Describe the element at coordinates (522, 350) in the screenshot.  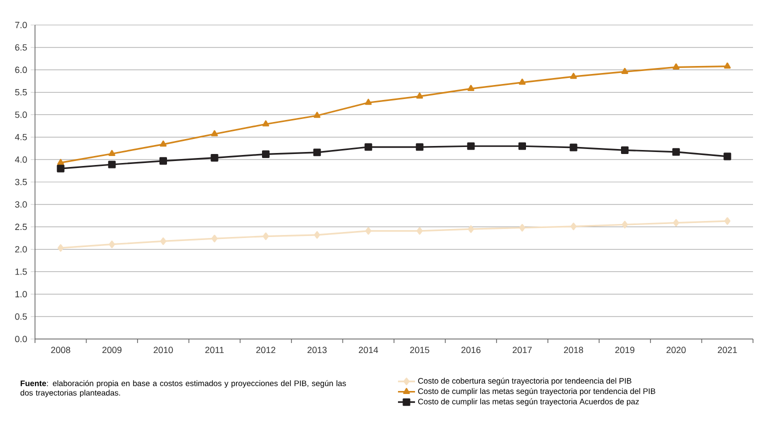
I see `x-tick-label: 2017` at that location.